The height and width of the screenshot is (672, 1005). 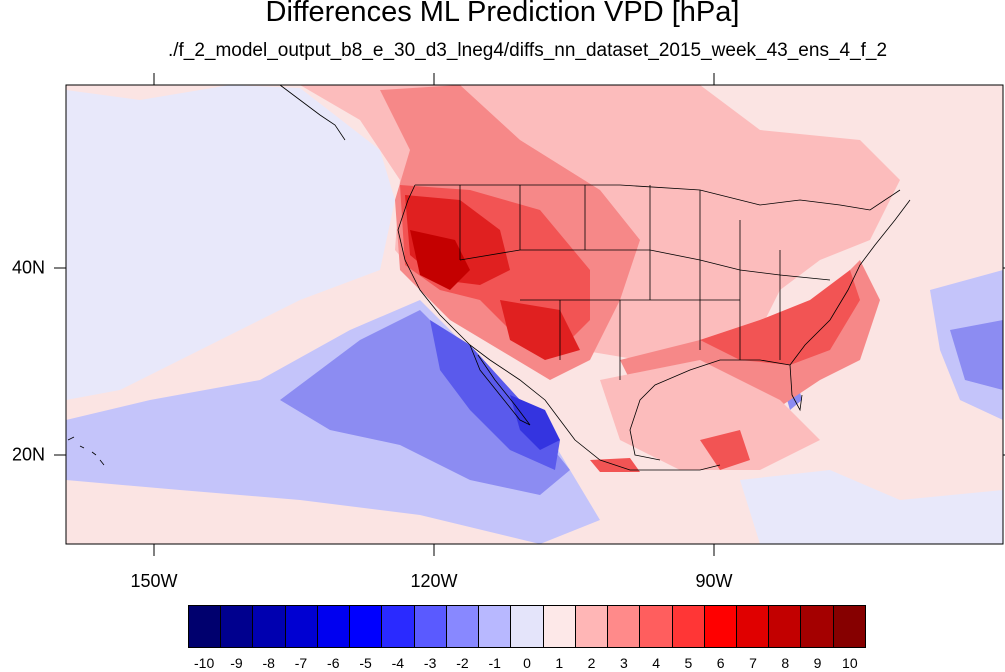 What do you see at coordinates (656, 663) in the screenshot?
I see `colorbar-tick-label: 4` at bounding box center [656, 663].